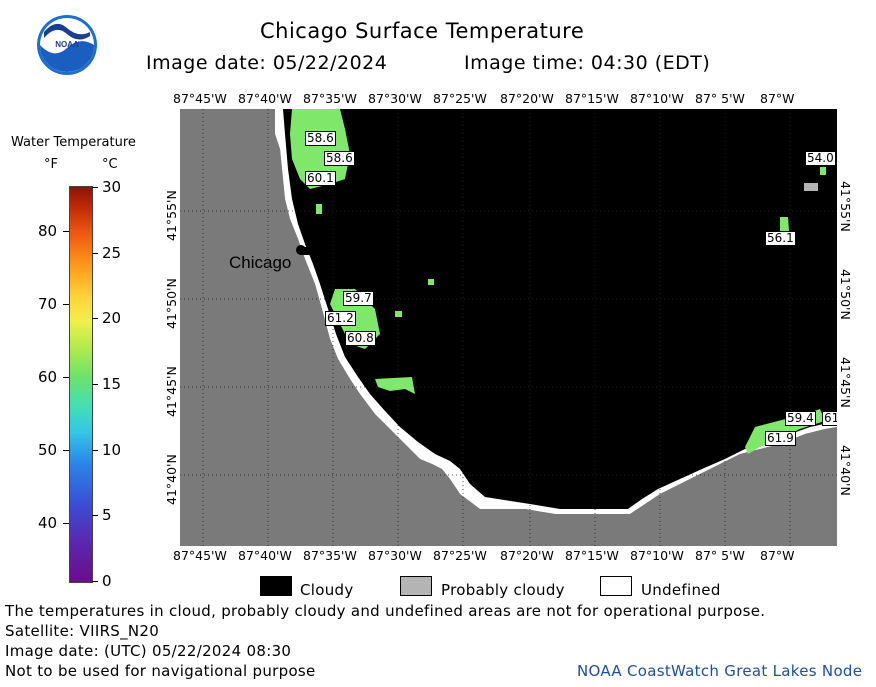  Describe the element at coordinates (267, 63) in the screenshot. I see `image-date: Image date: 05/22/2024` at that location.